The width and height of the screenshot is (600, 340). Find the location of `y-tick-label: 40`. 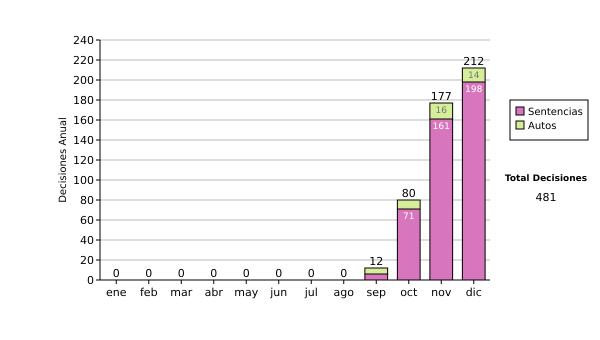

y-tick-label: 40 is located at coordinates (87, 240).